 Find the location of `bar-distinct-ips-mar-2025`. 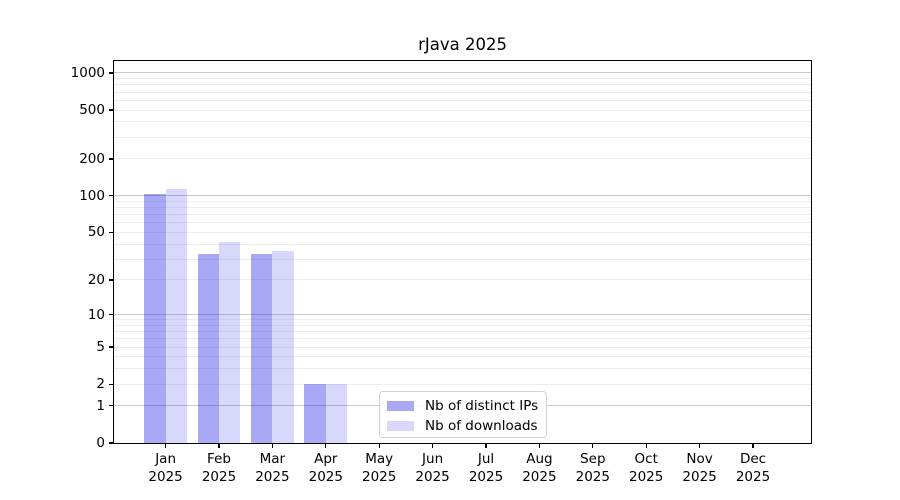

bar-distinct-ips-mar-2025 is located at coordinates (262, 348).